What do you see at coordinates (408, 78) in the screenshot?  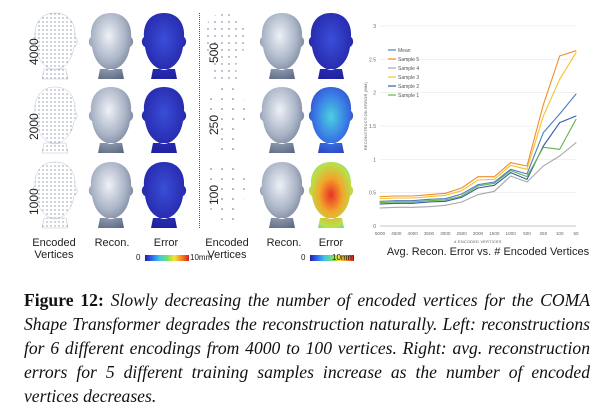 I see `legend-label: Sample 3` at bounding box center [408, 78].